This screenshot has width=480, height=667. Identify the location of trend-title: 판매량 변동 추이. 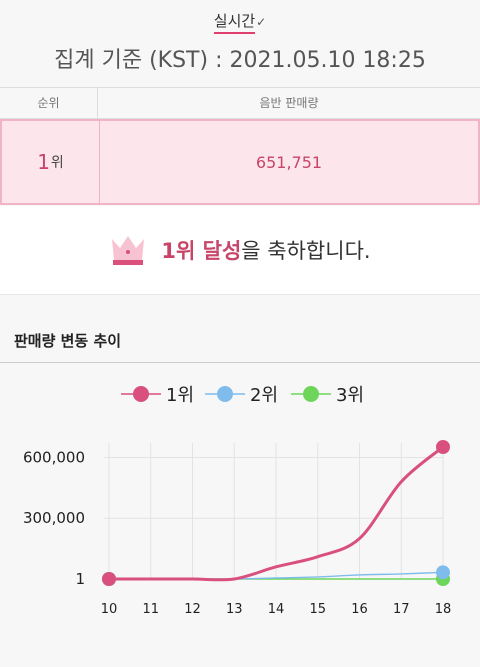
(68, 341).